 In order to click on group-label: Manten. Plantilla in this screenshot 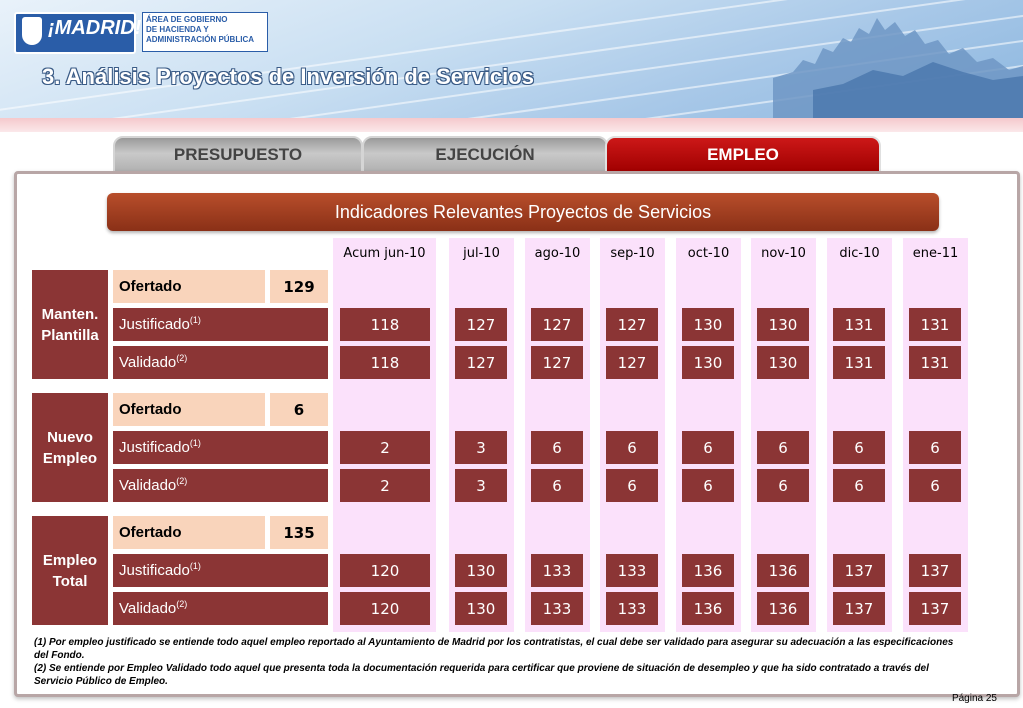, I will do `click(70, 324)`.